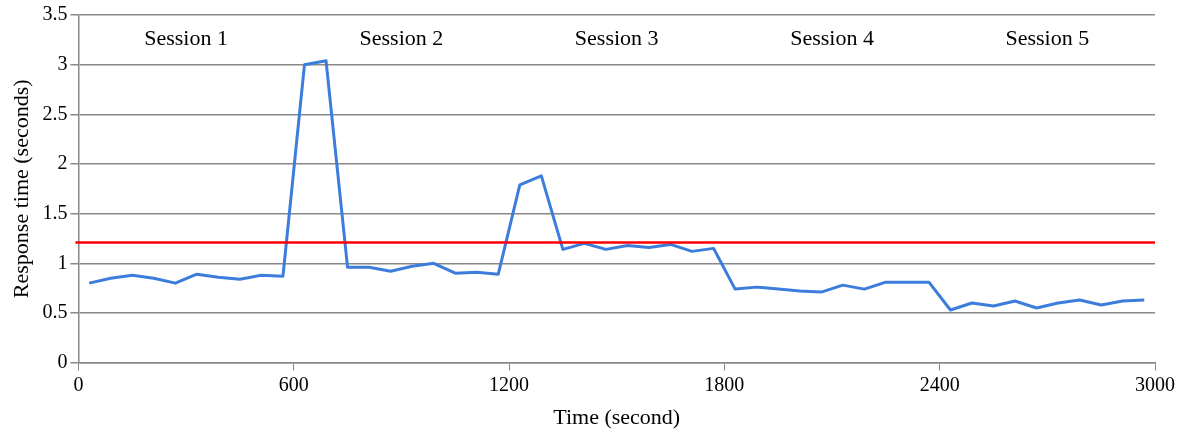  Describe the element at coordinates (832, 38) in the screenshot. I see `annotation: Session 4` at that location.